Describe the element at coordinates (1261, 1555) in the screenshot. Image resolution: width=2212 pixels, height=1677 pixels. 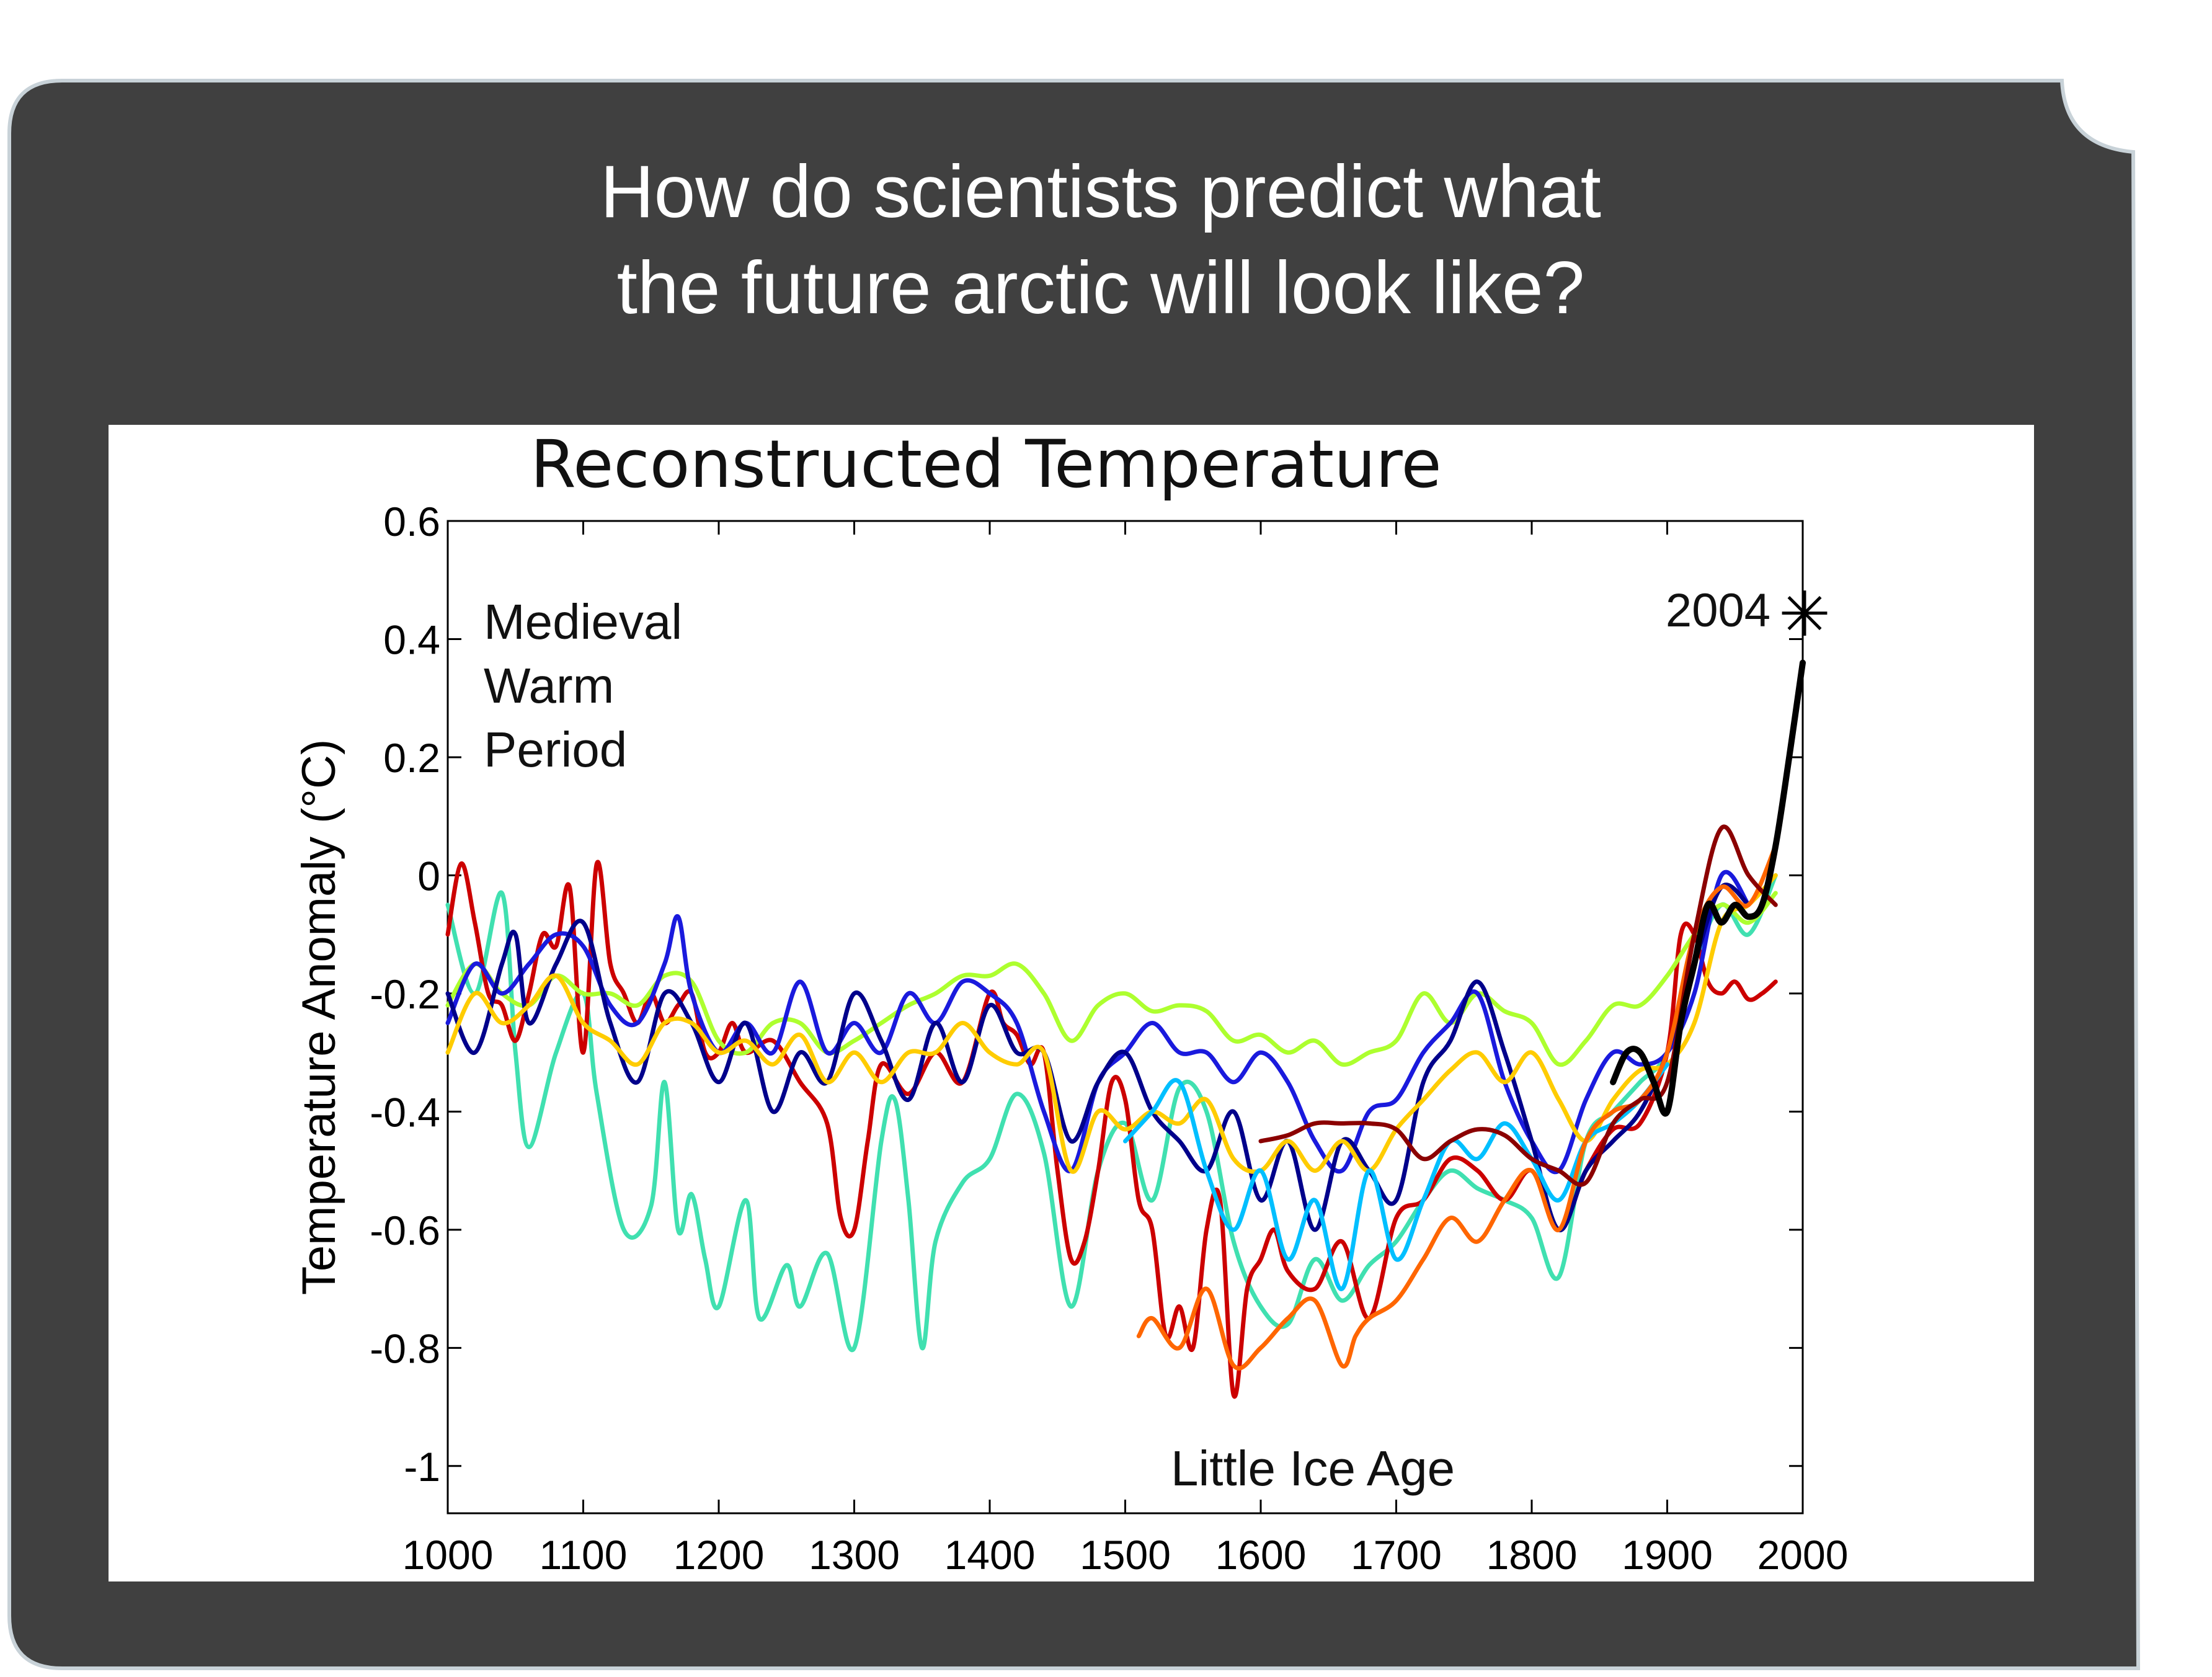
I see `x-tick-label: 1600` at that location.